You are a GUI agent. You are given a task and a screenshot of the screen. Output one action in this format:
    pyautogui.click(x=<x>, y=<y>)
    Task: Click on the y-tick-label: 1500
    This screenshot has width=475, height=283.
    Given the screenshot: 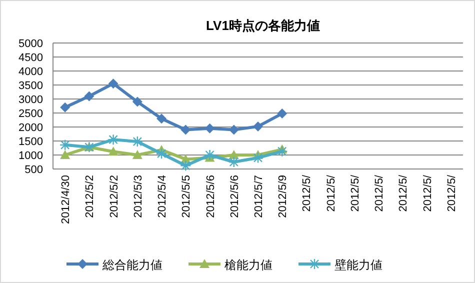 What is the action you would take?
    pyautogui.click(x=30, y=142)
    